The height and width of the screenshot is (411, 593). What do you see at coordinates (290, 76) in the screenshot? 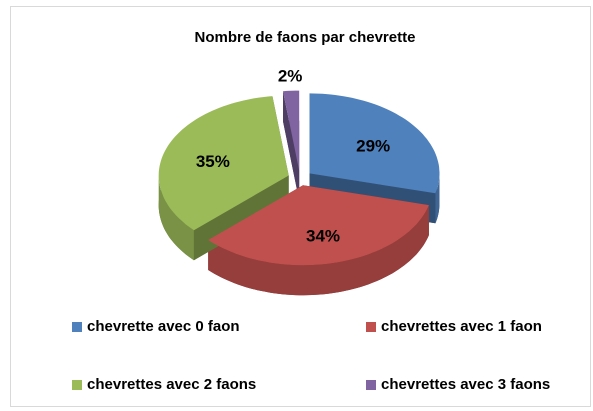
I see `data-label: 2%` at bounding box center [290, 76].